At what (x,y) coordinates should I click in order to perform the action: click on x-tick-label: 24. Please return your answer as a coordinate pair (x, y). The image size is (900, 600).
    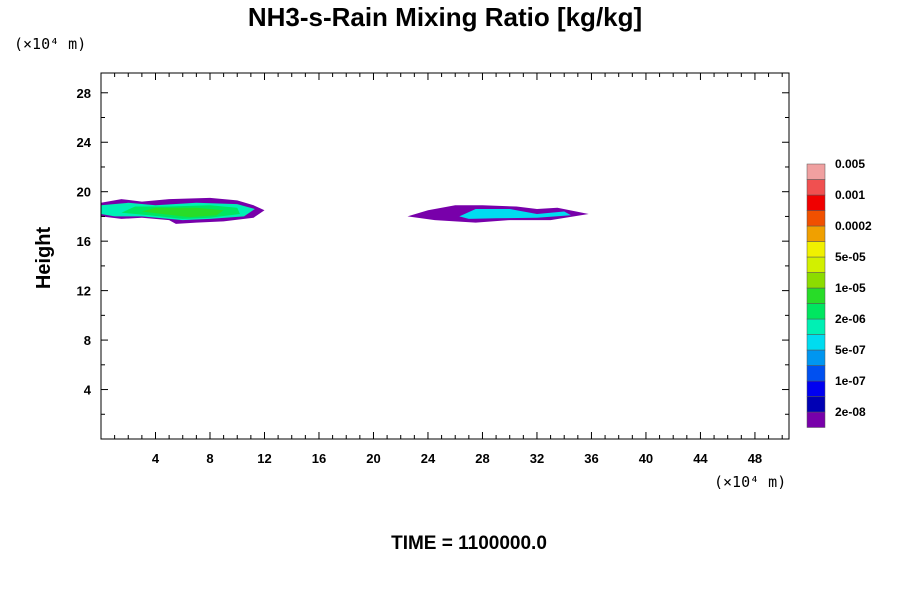
    Looking at the image, I should click on (428, 458).